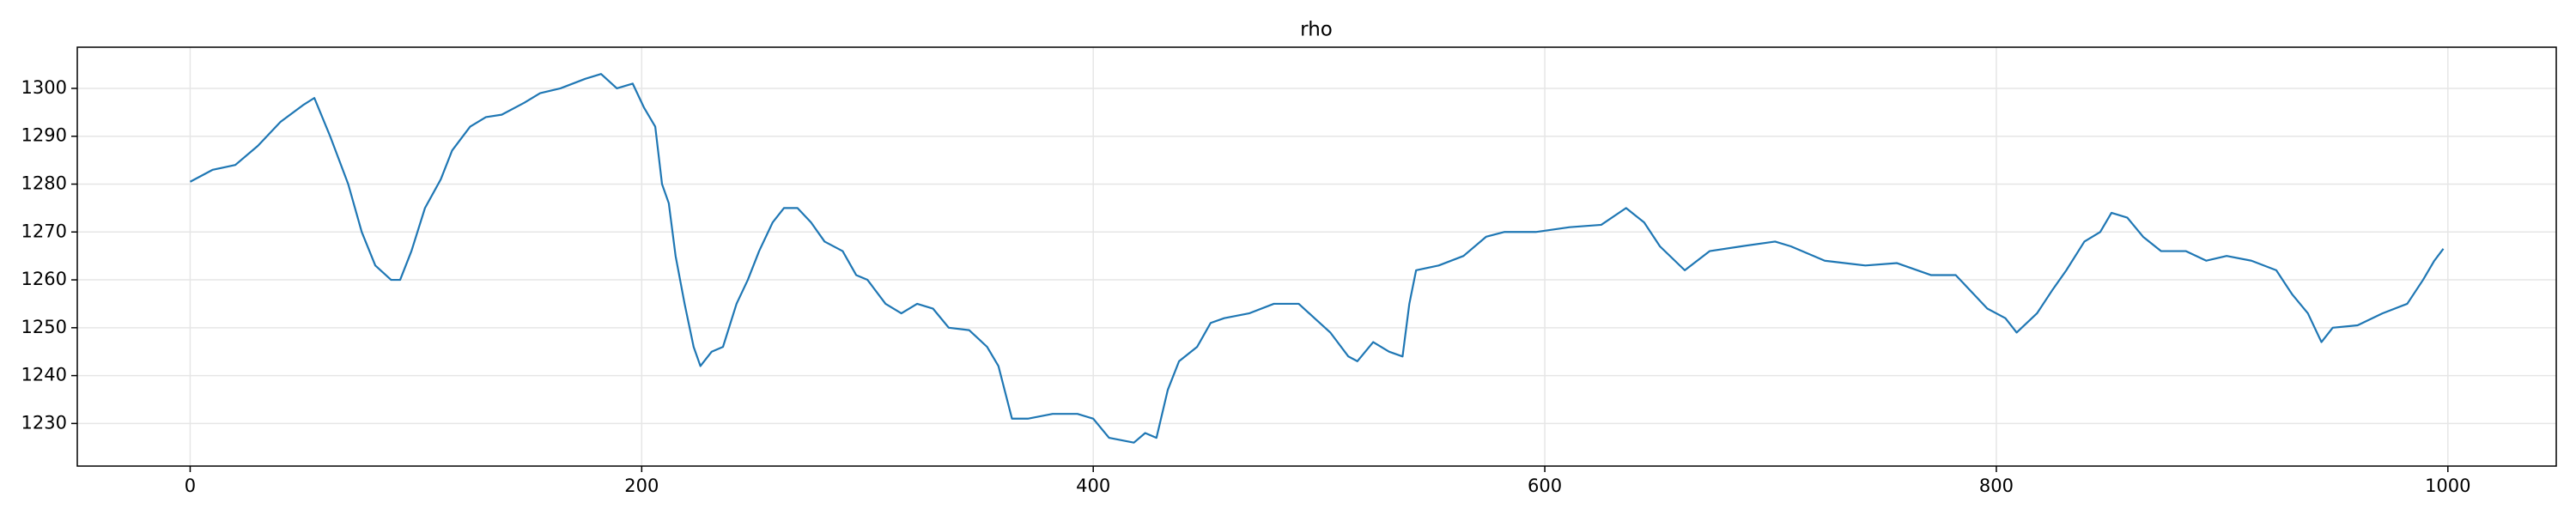  What do you see at coordinates (1093, 486) in the screenshot?
I see `x-tick-label: 400` at bounding box center [1093, 486].